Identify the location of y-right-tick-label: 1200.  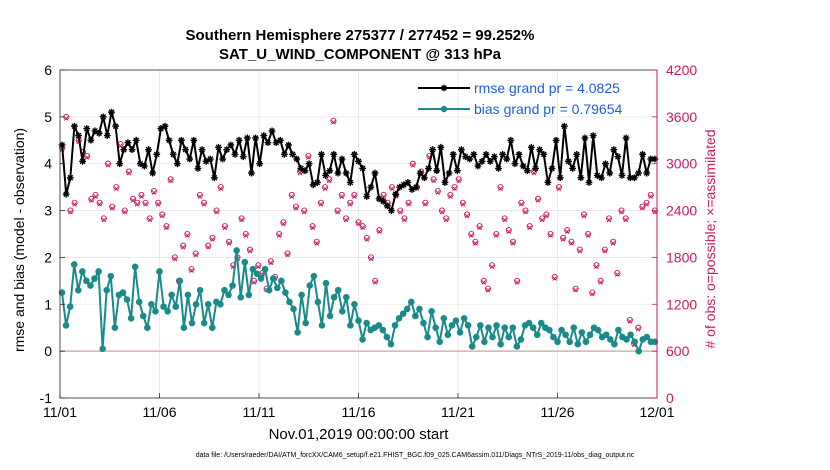
(681, 304).